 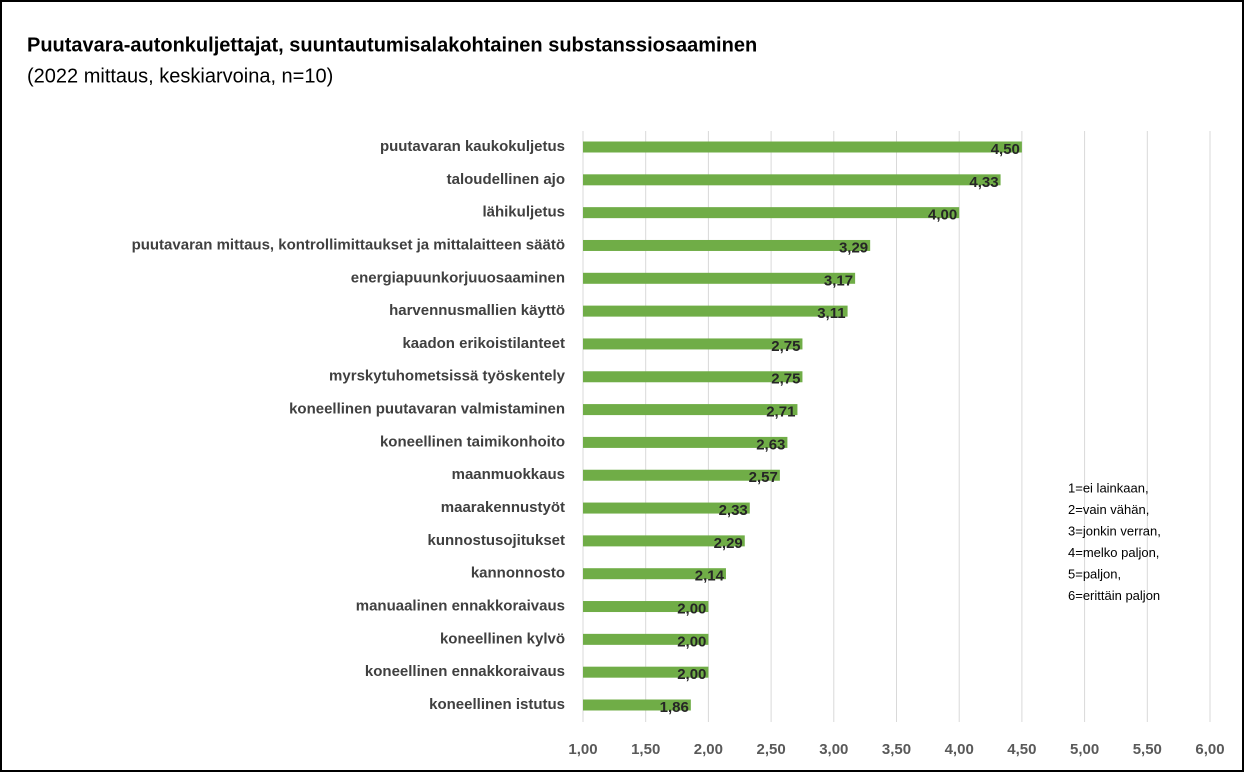 I want to click on x-tick-label: 3,00, so click(x=833, y=749).